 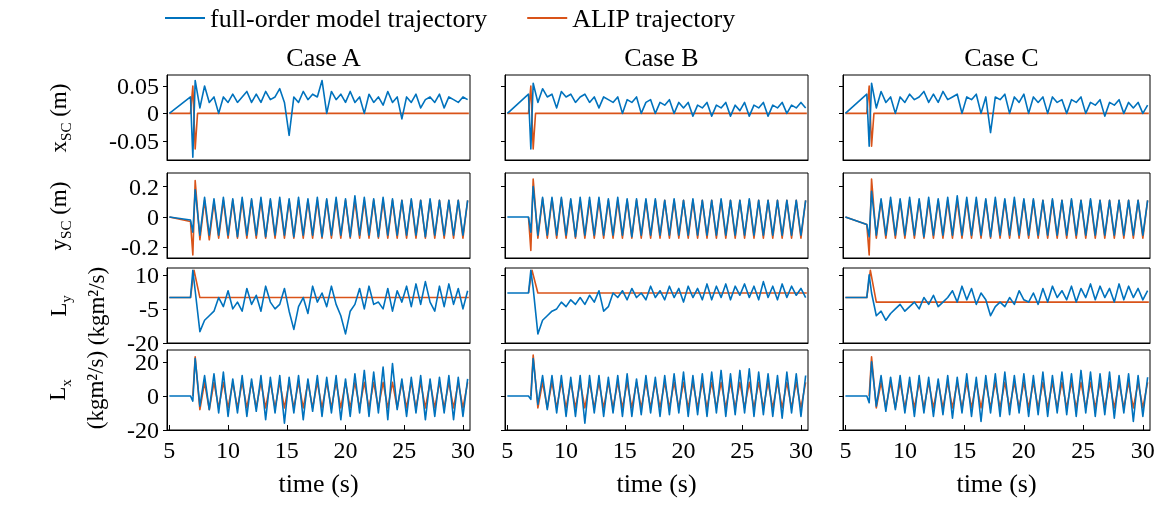 What do you see at coordinates (140, 247) in the screenshot?
I see `y-tick-label: -0.2` at bounding box center [140, 247].